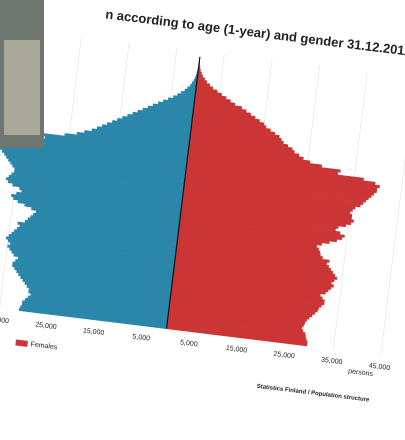 Image resolution: width=405 pixels, height=440 pixels. Describe the element at coordinates (141, 338) in the screenshot. I see `x-tick-label: 5,000` at that location.